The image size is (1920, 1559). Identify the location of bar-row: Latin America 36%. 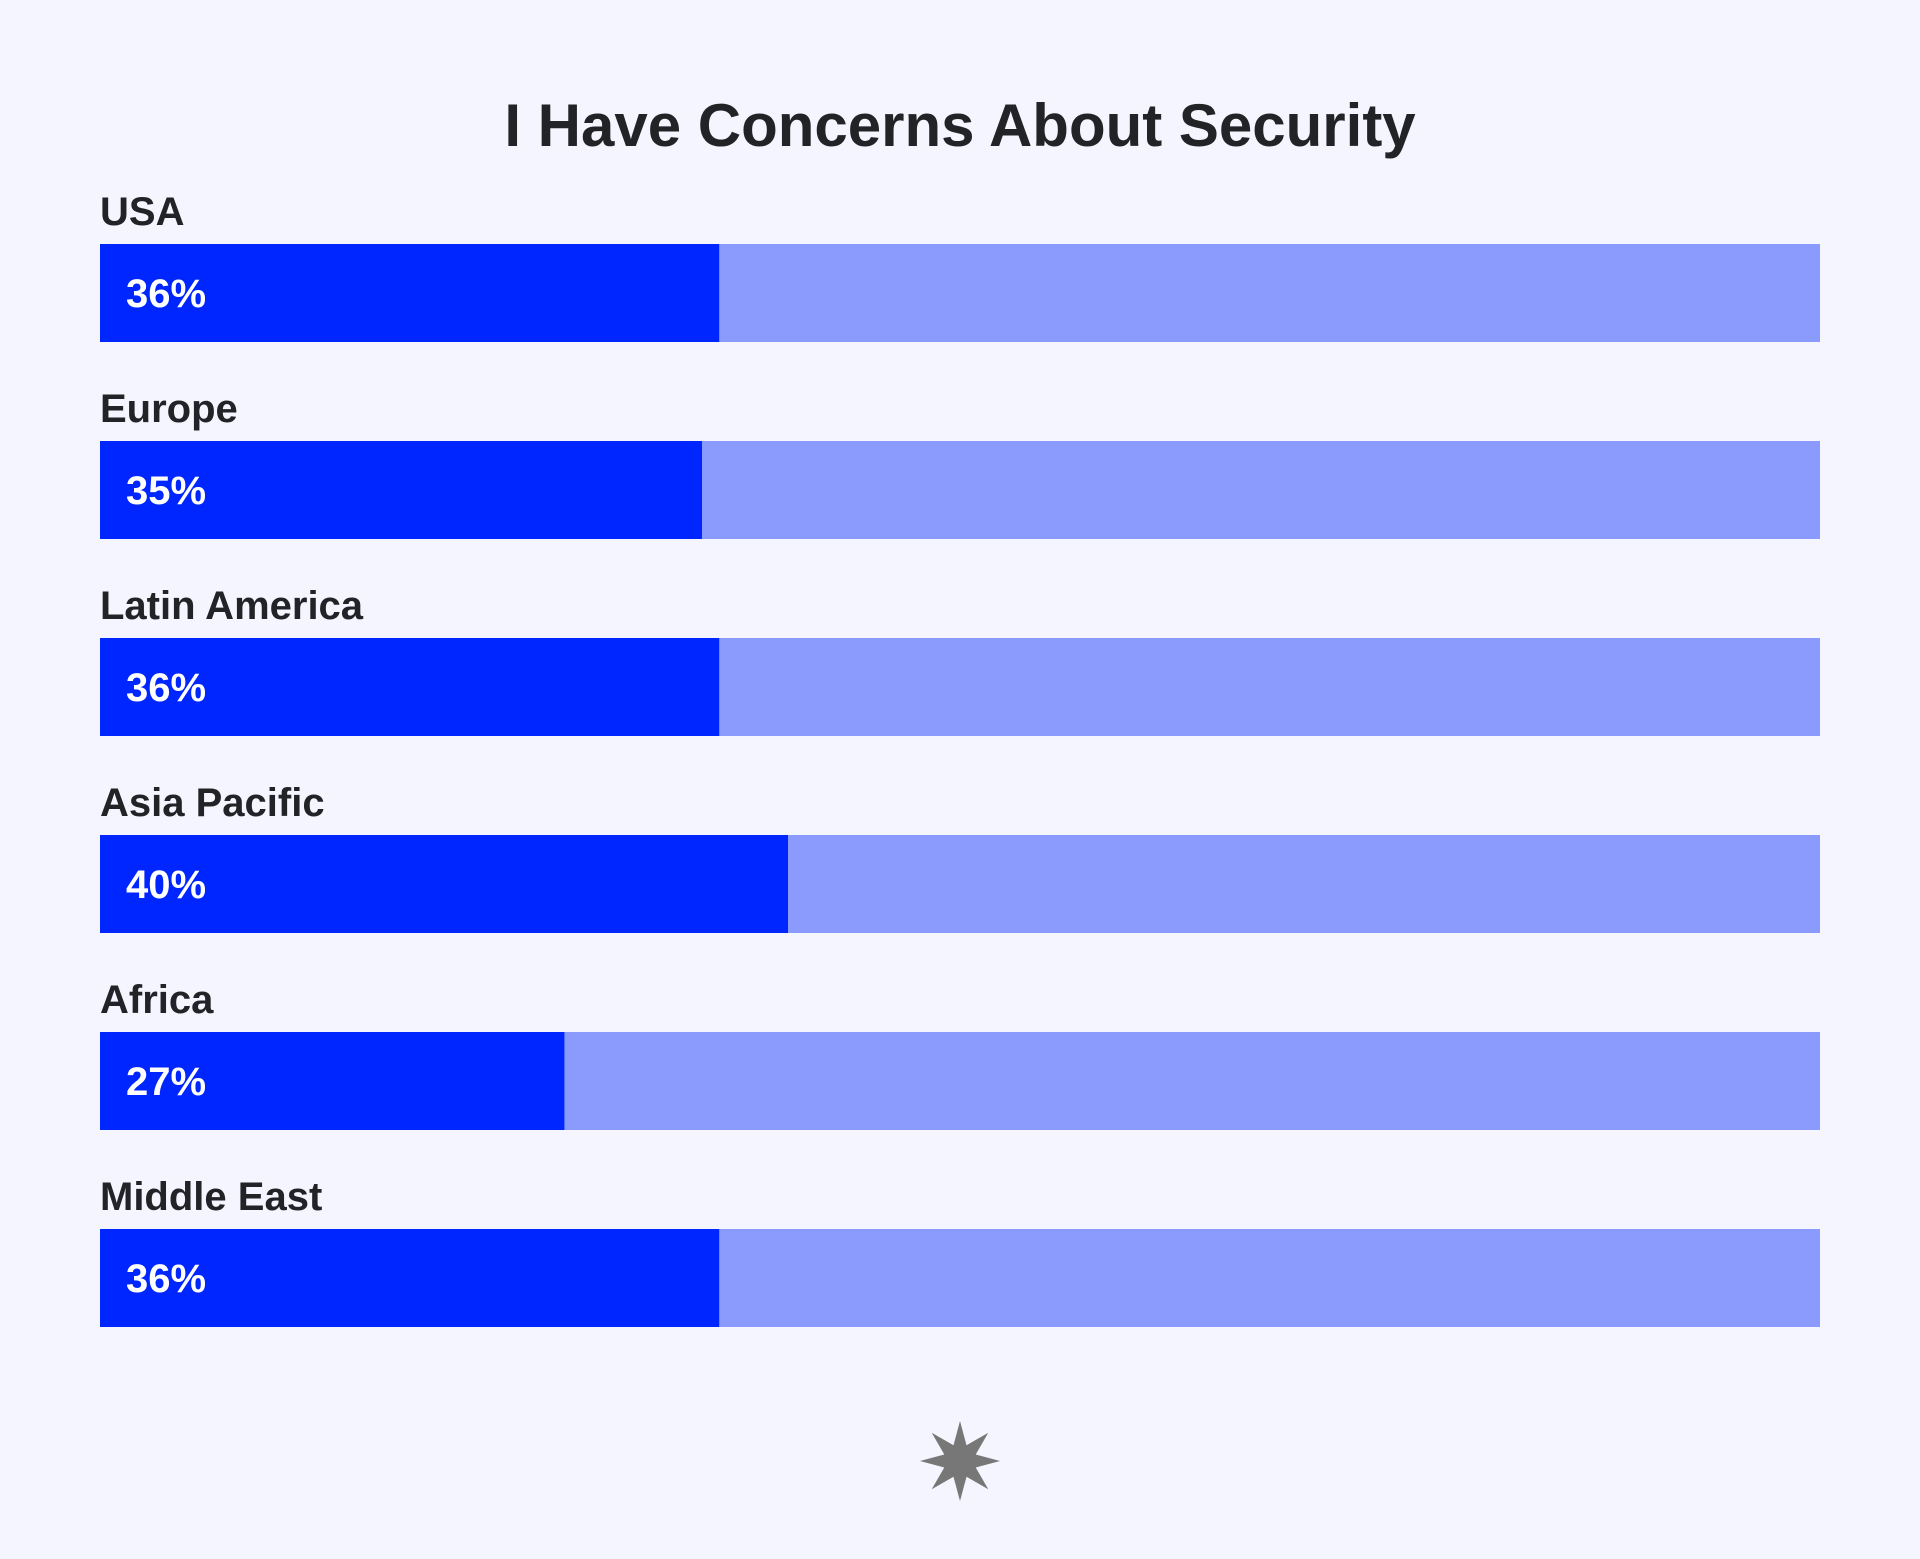
(960, 660).